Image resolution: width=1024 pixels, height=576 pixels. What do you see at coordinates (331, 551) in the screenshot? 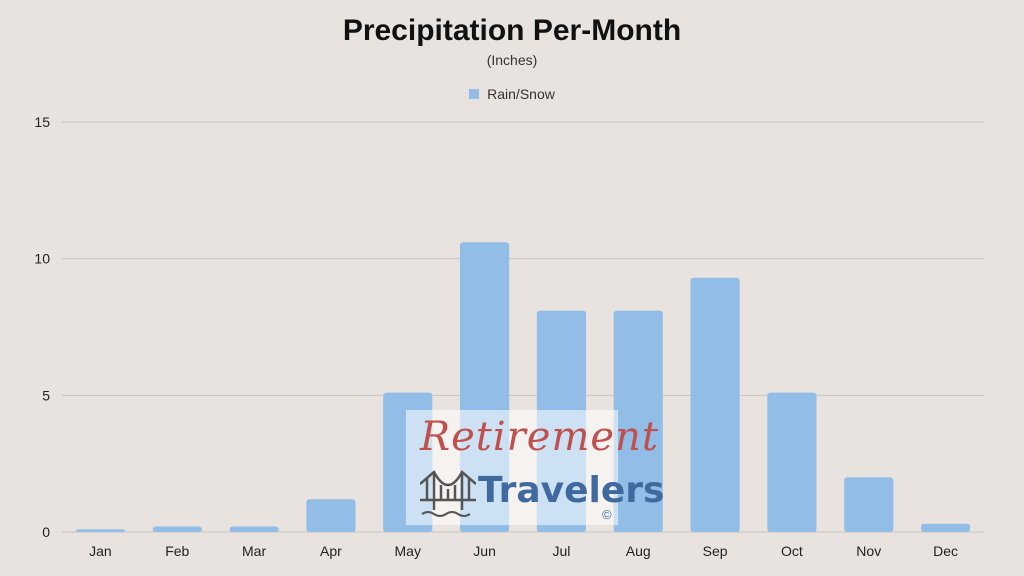
I see `x-tick-label: Apr` at bounding box center [331, 551].